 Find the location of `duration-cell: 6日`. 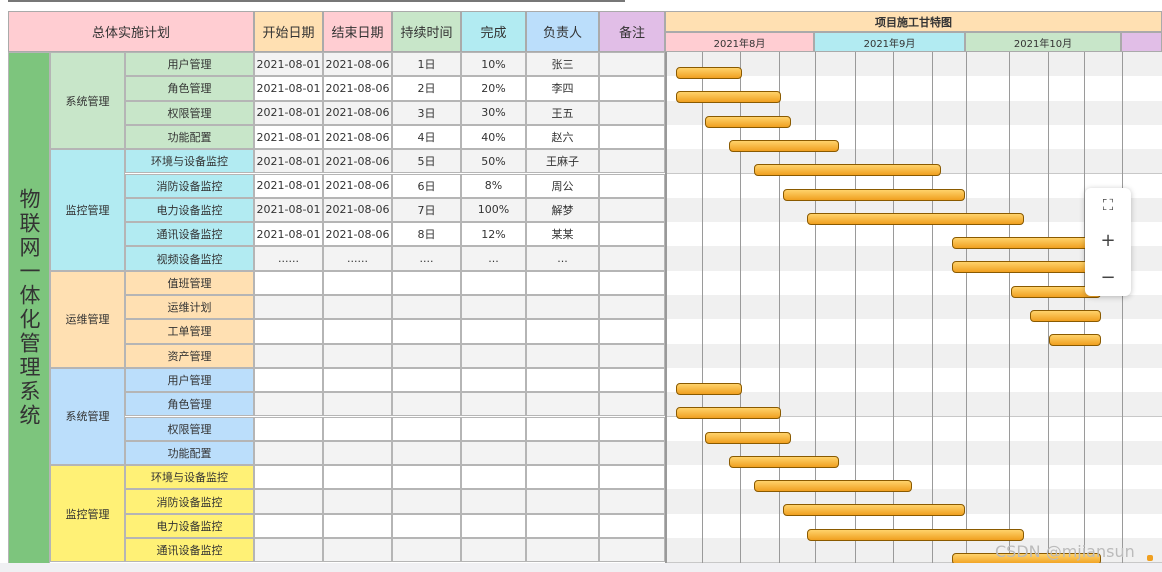

duration-cell: 6日 is located at coordinates (426, 185).